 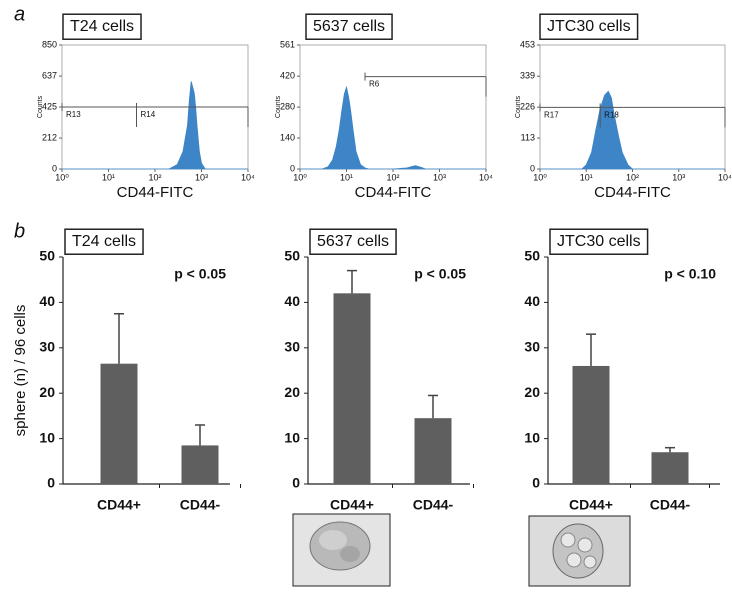 What do you see at coordinates (20, 371) in the screenshot?
I see `y-axis-label: sphere (n) / 96 cells` at bounding box center [20, 371].